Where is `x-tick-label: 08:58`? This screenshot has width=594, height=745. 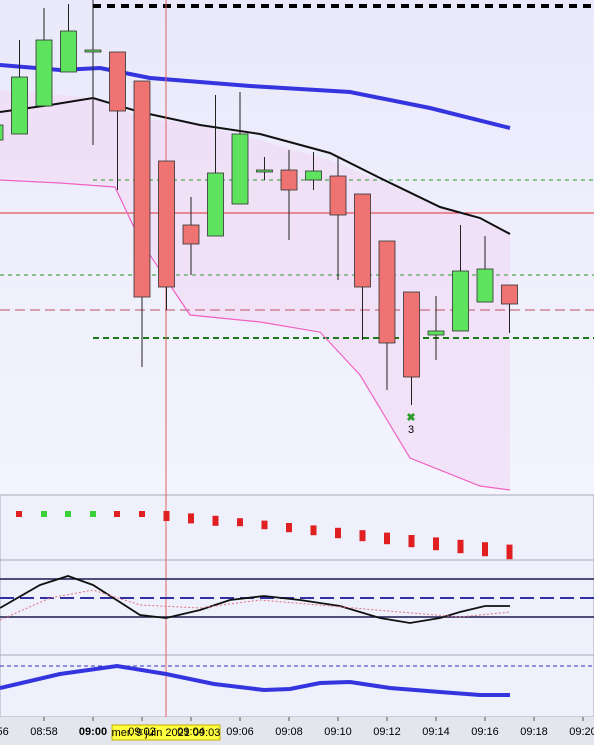
x-tick-label: 08:58 is located at coordinates (44, 732).